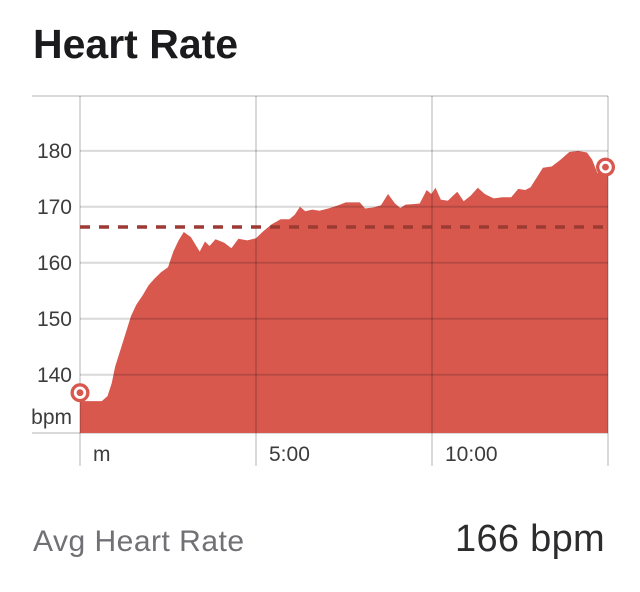  I want to click on y-tick-label-180: 180, so click(54, 151).